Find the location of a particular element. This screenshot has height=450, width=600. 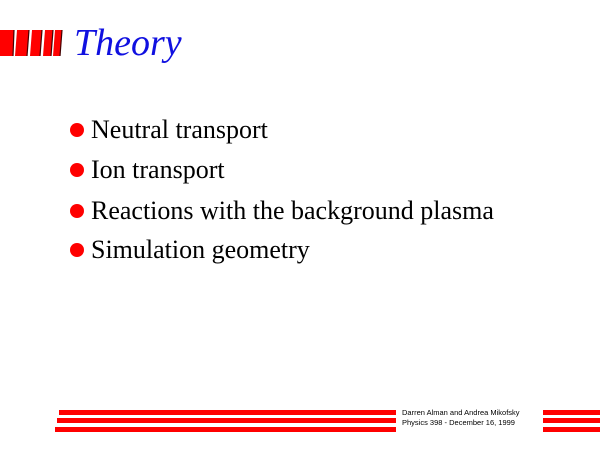

bullet-item: Ion transport is located at coordinates (147, 170).